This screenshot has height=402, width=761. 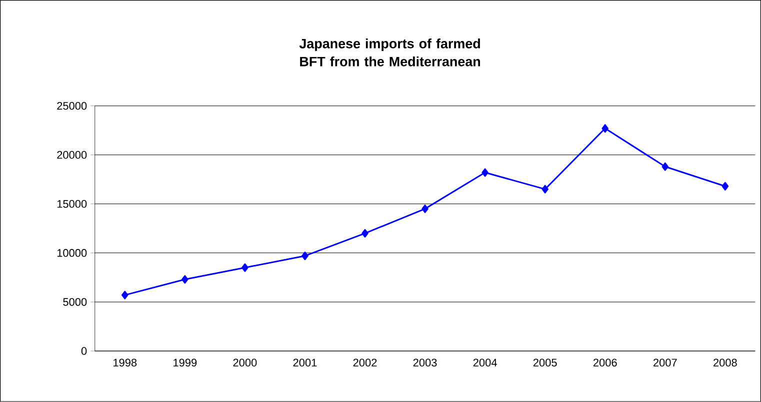 What do you see at coordinates (185, 362) in the screenshot?
I see `x-tick-label: 1999` at bounding box center [185, 362].